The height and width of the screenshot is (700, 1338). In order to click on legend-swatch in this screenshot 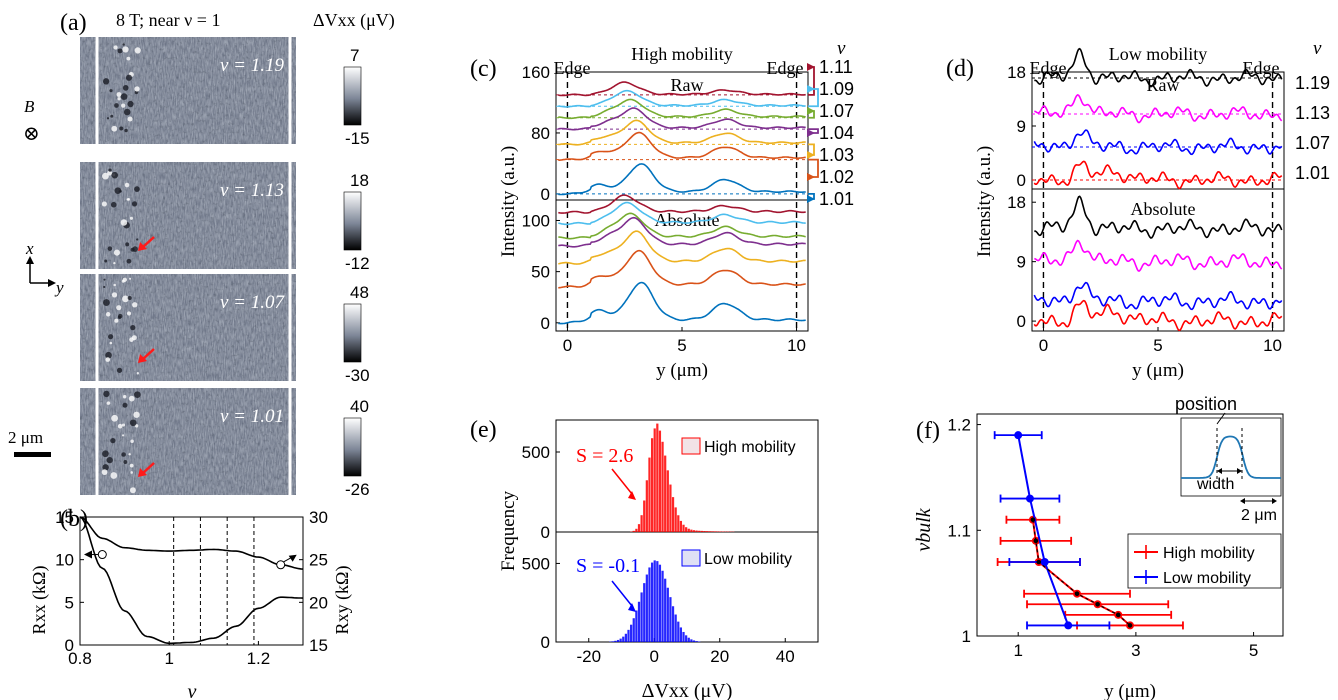, I will do `click(691, 558)`.